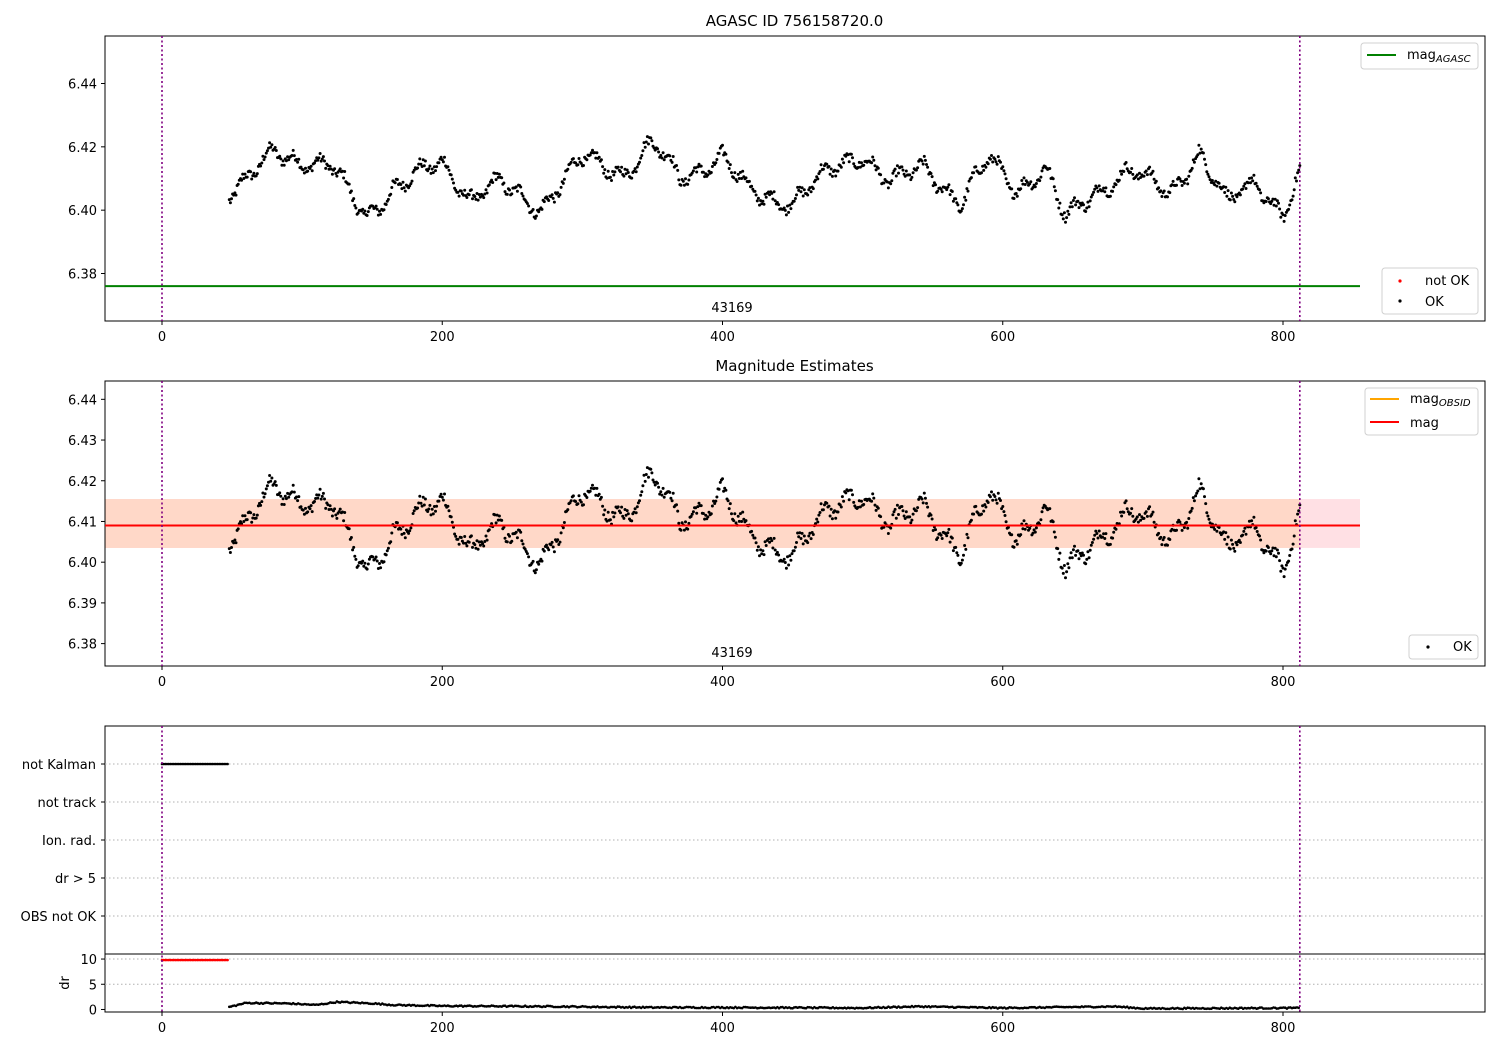  What do you see at coordinates (1419, 56) in the screenshot?
I see `legend-agasc: magAGASC` at bounding box center [1419, 56].